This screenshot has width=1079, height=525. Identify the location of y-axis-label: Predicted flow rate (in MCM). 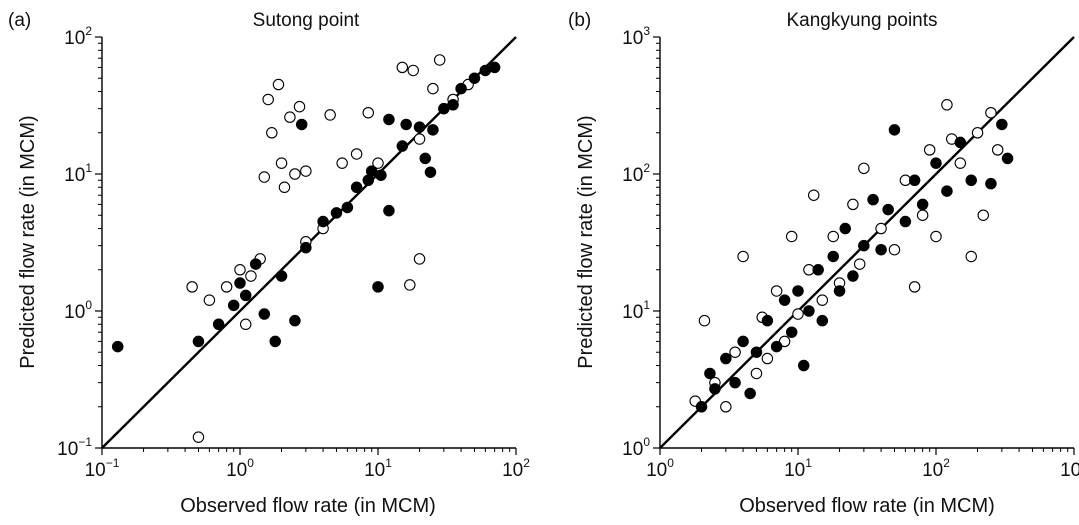
(28, 241).